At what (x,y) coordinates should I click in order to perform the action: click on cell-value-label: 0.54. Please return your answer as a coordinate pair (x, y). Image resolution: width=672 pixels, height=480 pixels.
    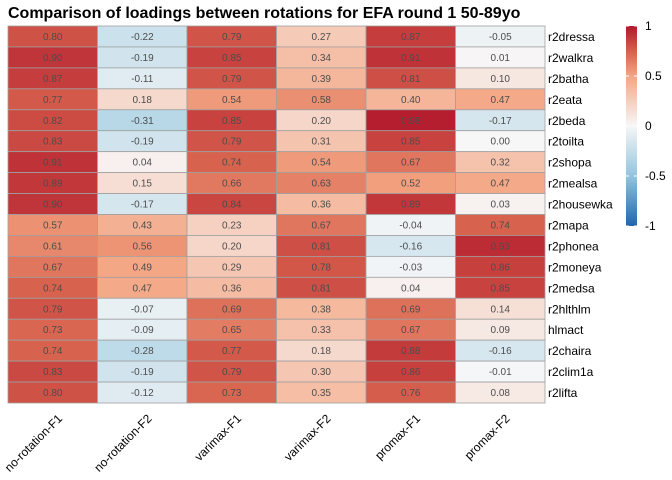
    Looking at the image, I should click on (322, 163).